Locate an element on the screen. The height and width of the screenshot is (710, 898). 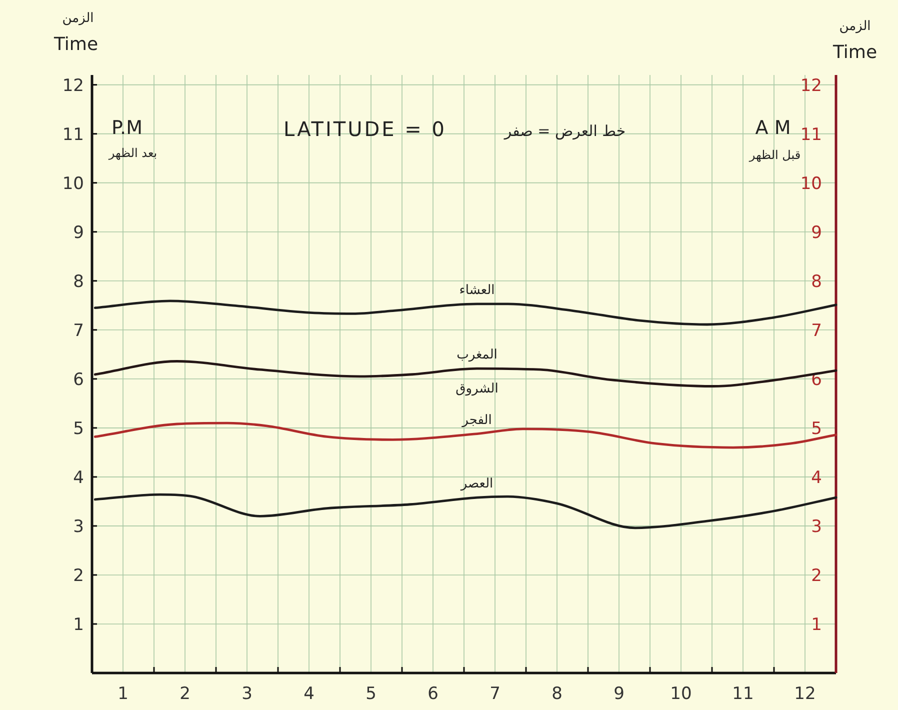
x-tick-label: 3 is located at coordinates (247, 694).